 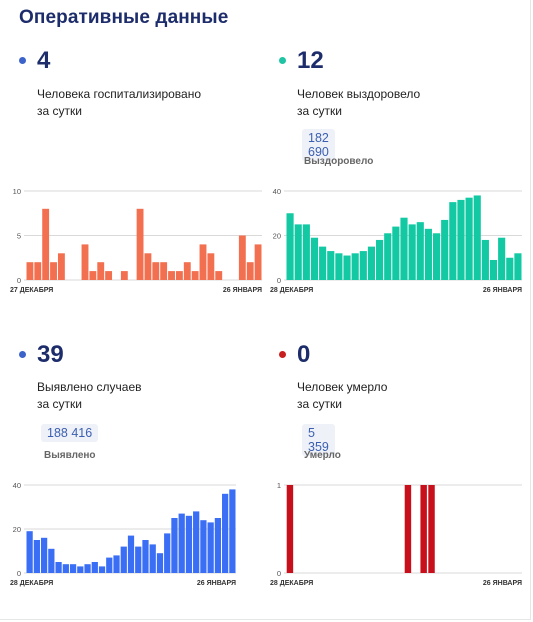 What do you see at coordinates (137, 396) in the screenshot?
I see `detected-desc: Выявлено случаев за сутки` at bounding box center [137, 396].